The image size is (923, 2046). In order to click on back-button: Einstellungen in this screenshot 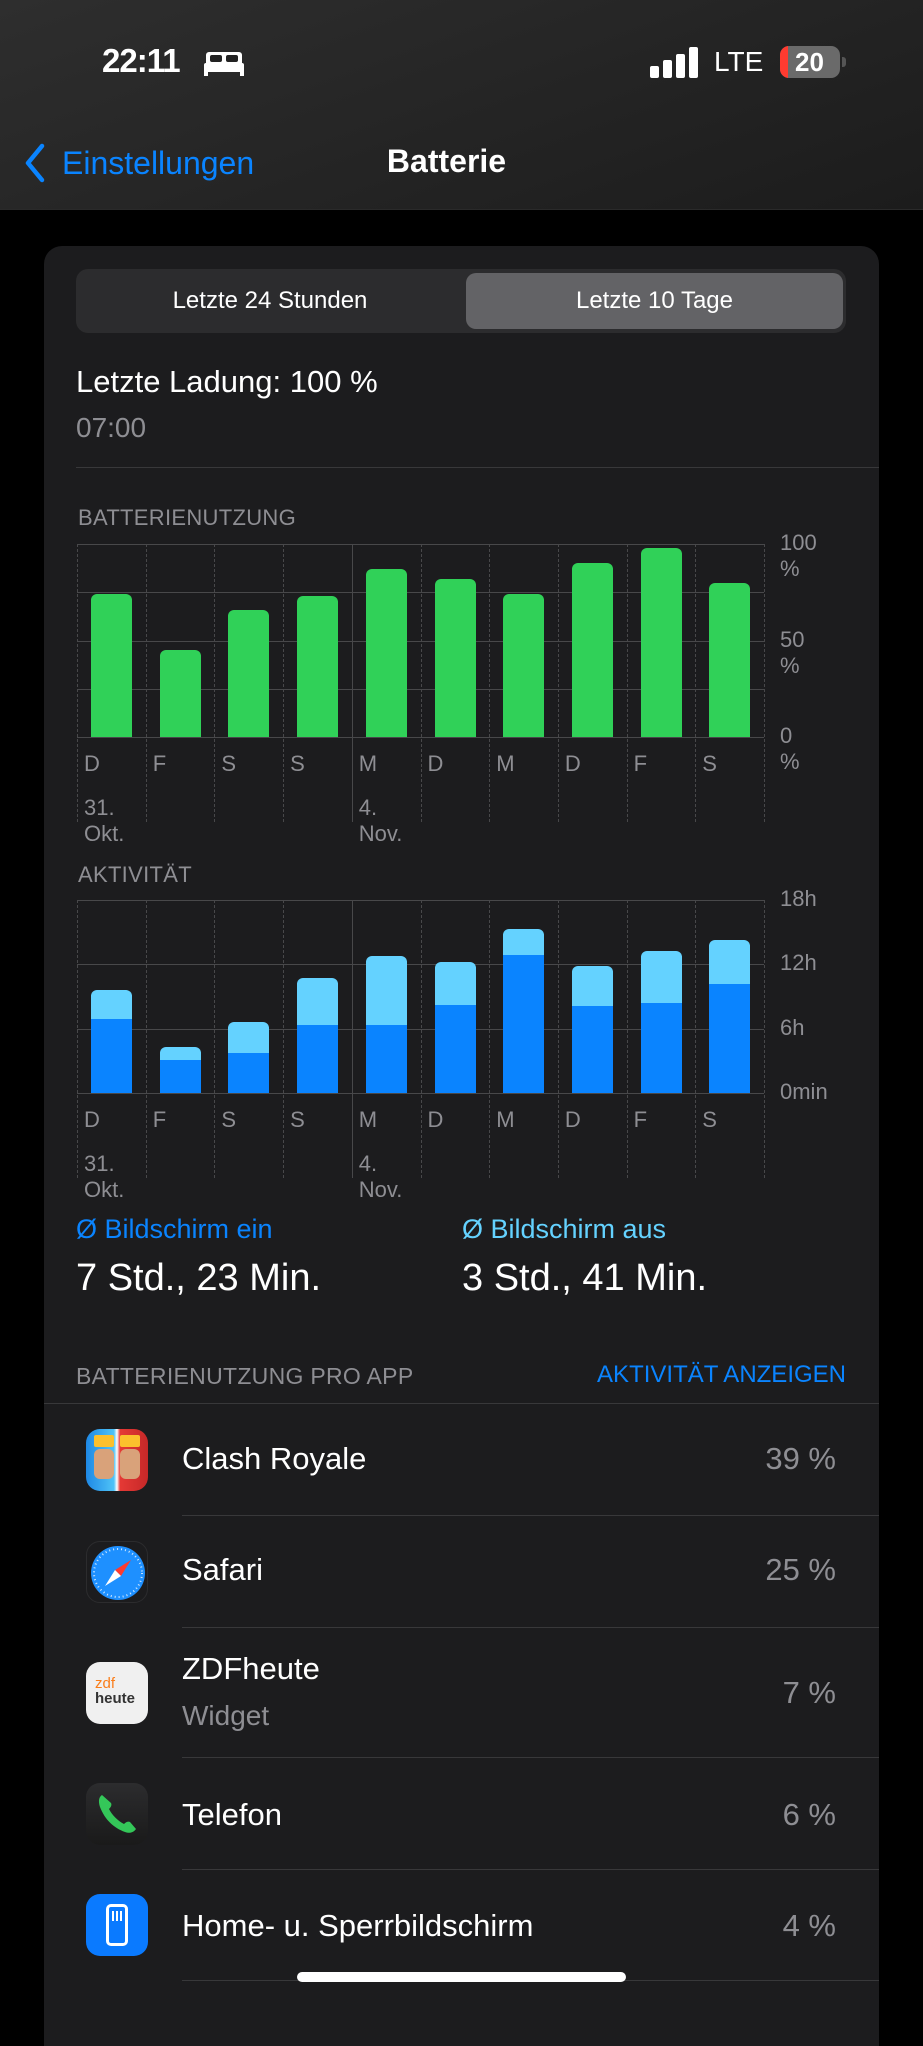, I will do `click(139, 163)`.